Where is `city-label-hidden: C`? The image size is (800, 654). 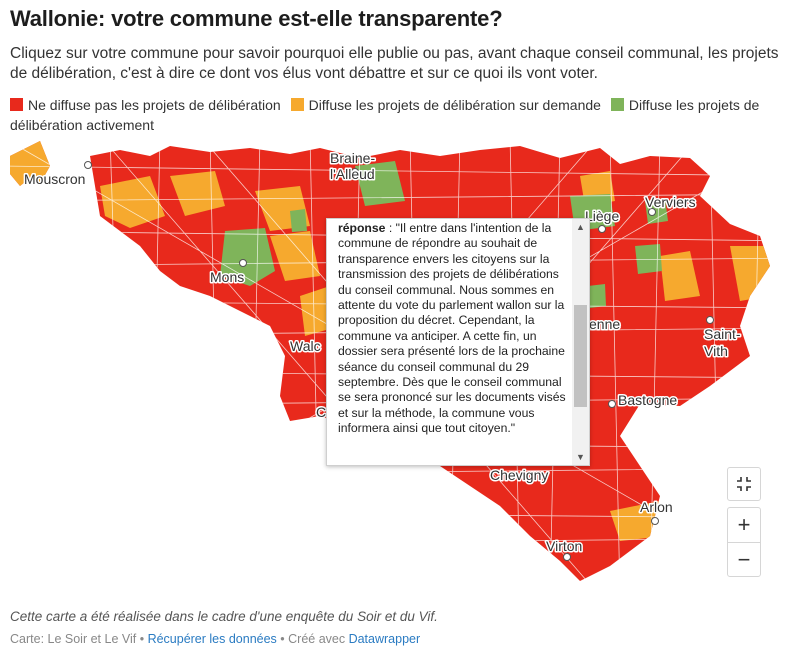 city-label-hidden: C is located at coordinates (321, 412).